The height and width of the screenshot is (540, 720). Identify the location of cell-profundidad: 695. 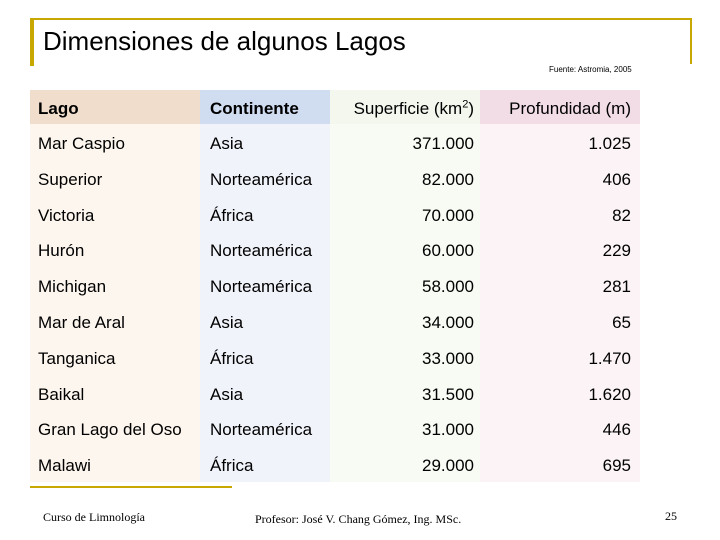
(616, 465).